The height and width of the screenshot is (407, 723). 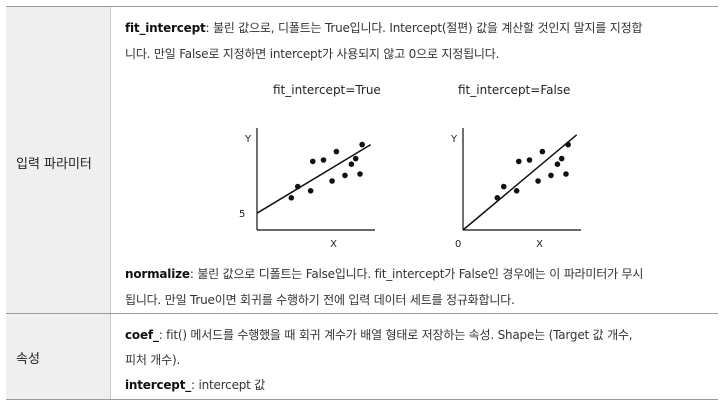 I want to click on coef-name: coef_, so click(x=142, y=335).